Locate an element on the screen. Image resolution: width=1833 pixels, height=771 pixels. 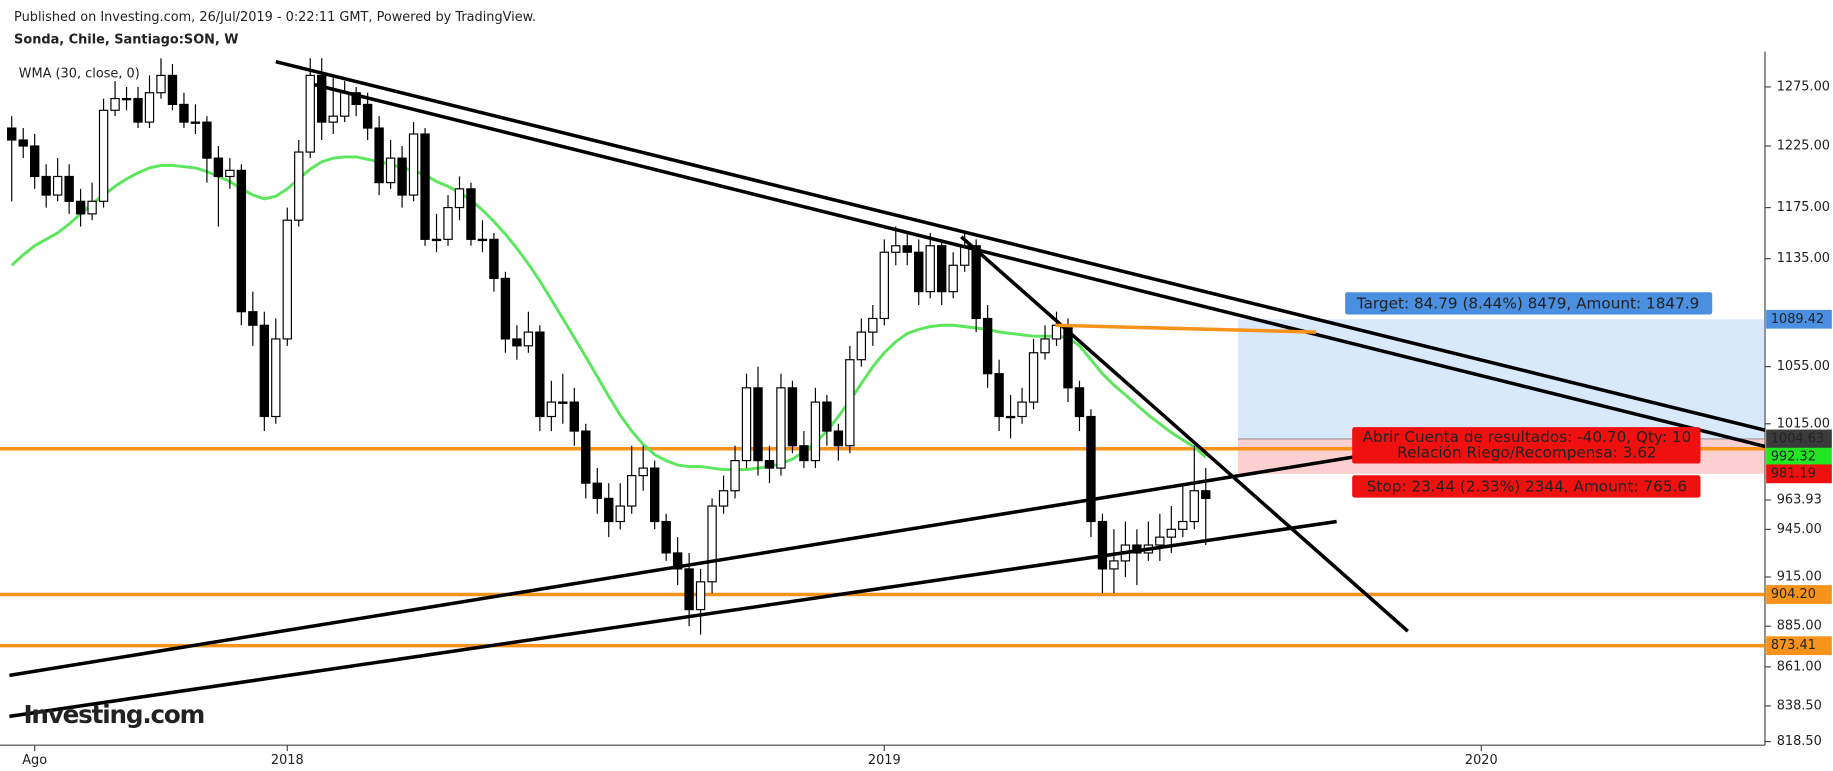
stop-box is located at coordinates (1526, 486).